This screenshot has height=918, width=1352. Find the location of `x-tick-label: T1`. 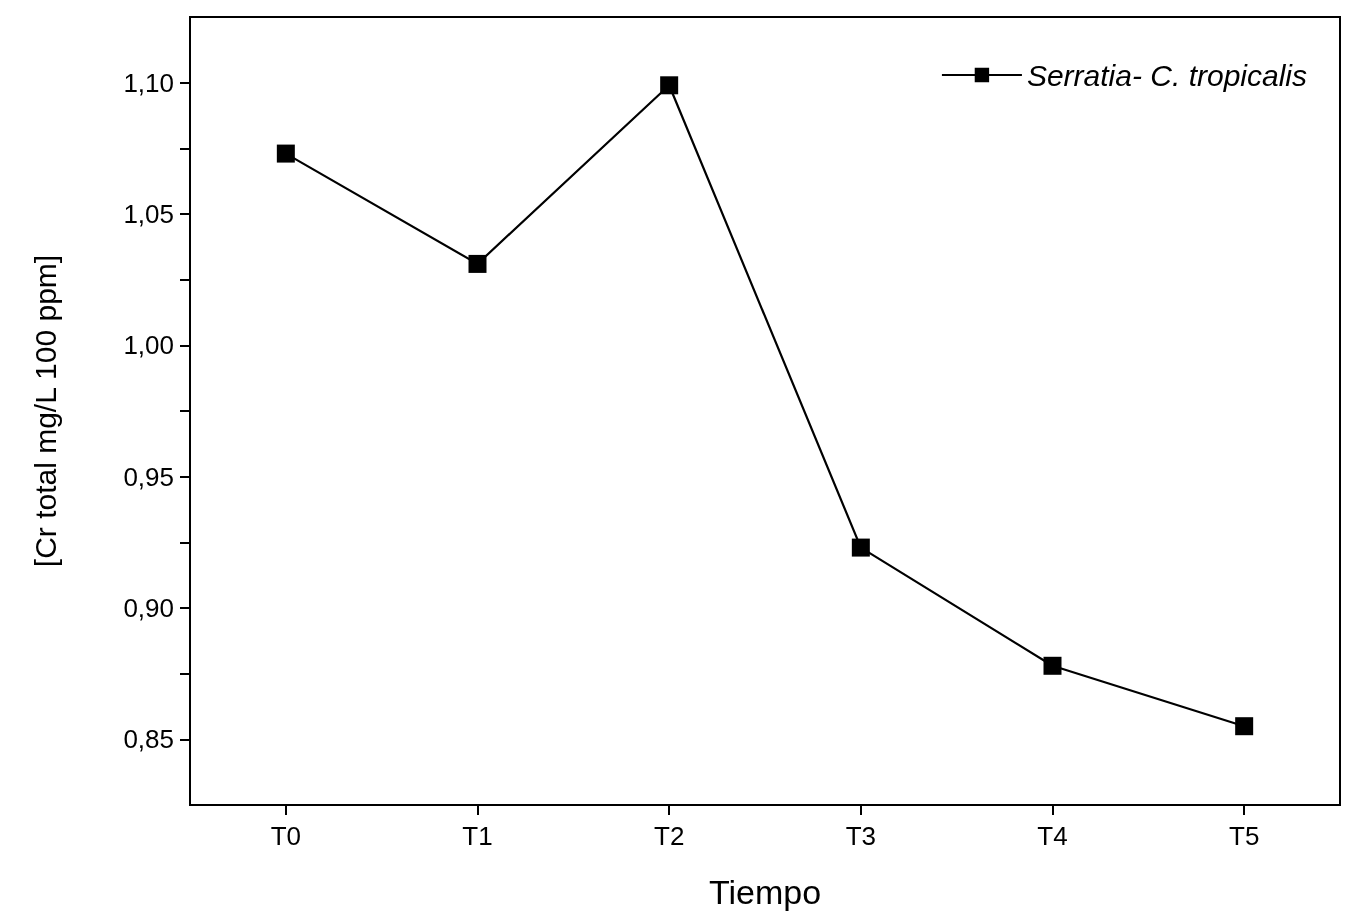

x-tick-label: T1 is located at coordinates (477, 836).